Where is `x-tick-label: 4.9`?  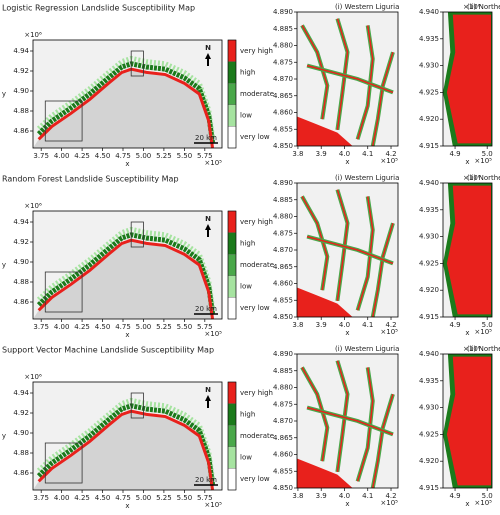 x-tick-label: 4.9 is located at coordinates (454, 496).